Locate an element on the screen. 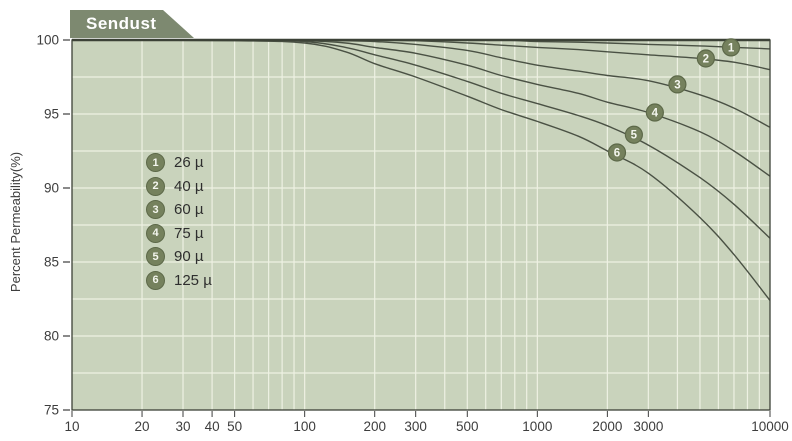  x-tick-label: 100 is located at coordinates (304, 426).